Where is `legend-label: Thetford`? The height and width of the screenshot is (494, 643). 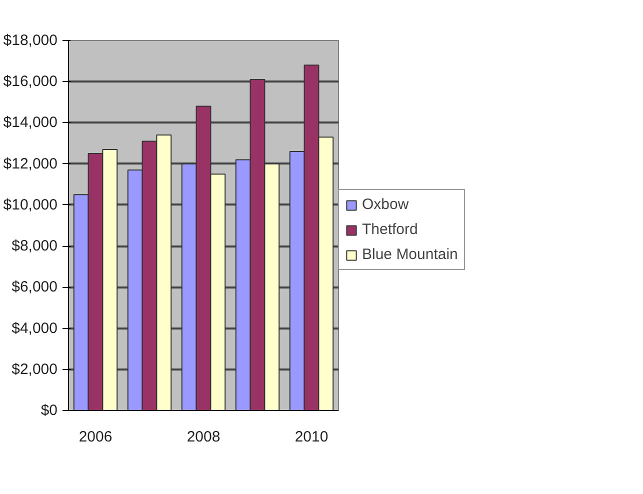
legend-label: Thetford is located at coordinates (390, 229).